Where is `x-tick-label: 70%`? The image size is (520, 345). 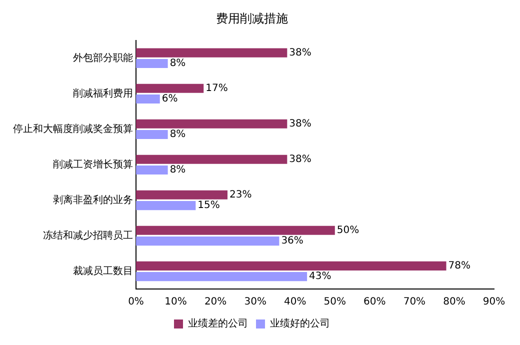
x-tick-label: 70% is located at coordinates (414, 302).